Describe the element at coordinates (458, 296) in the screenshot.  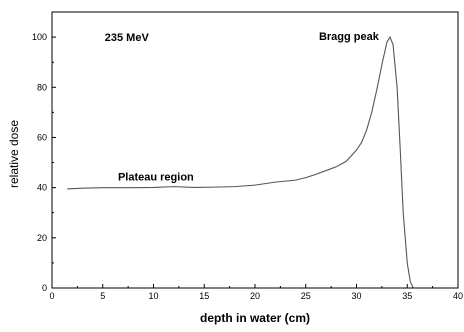
I see `x-tick-label: 40` at that location.